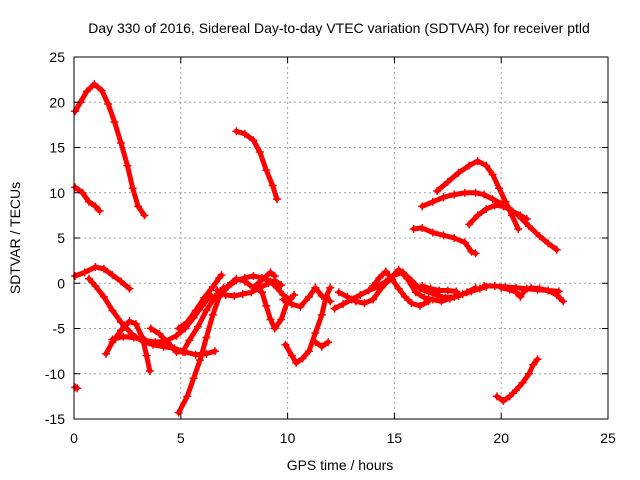 This screenshot has width=640, height=480. What do you see at coordinates (57, 193) in the screenshot?
I see `y-tick-label: 10` at bounding box center [57, 193].